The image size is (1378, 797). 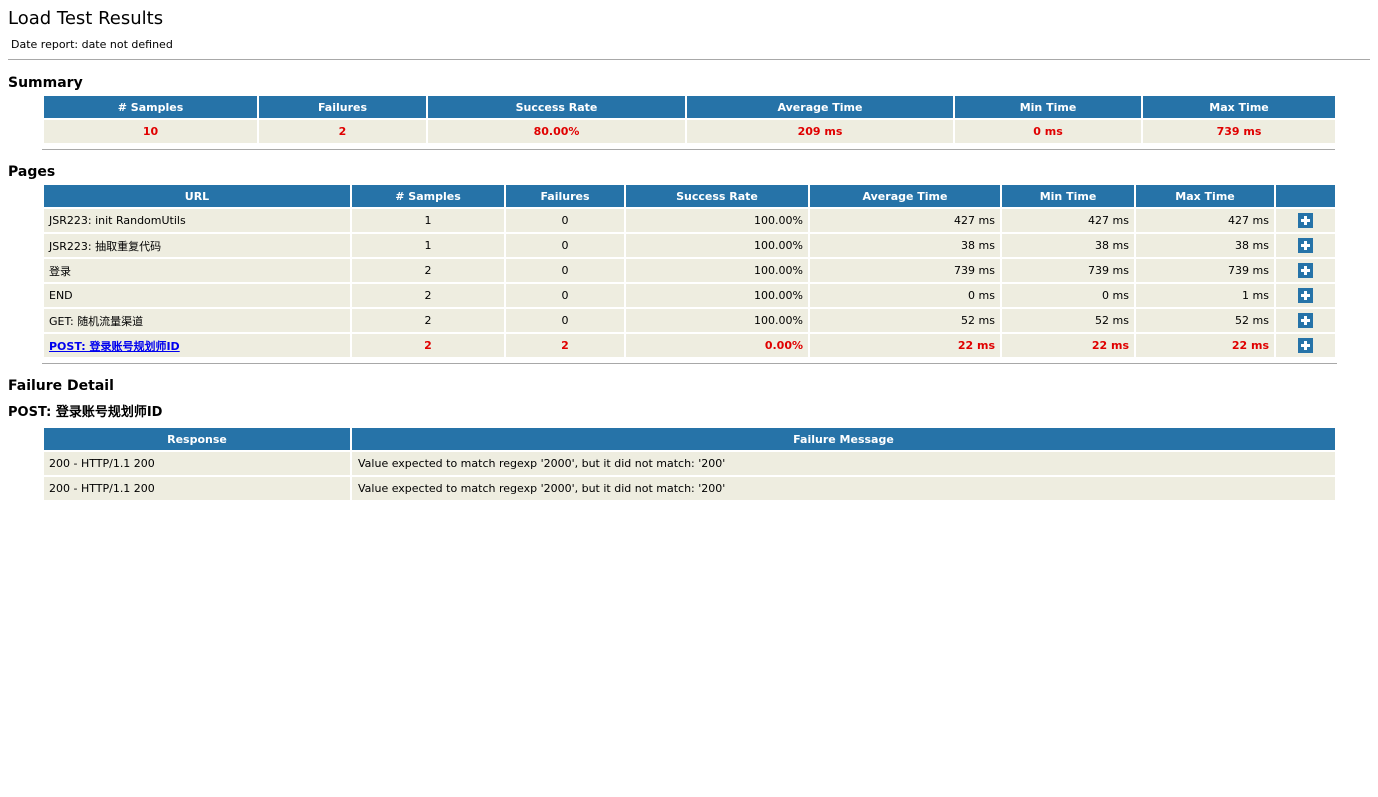 What do you see at coordinates (92, 44) in the screenshot?
I see `date-report: Date report: date not defined` at bounding box center [92, 44].